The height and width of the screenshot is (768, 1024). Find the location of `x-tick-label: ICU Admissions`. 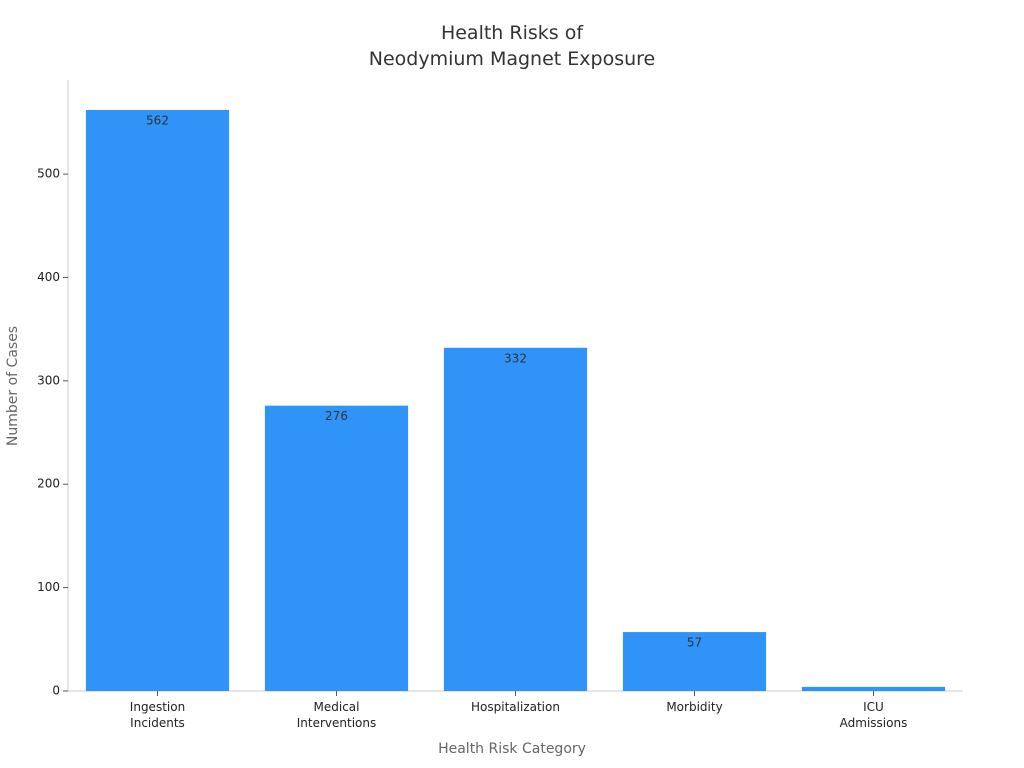

x-tick-label: ICU Admissions is located at coordinates (873, 715).